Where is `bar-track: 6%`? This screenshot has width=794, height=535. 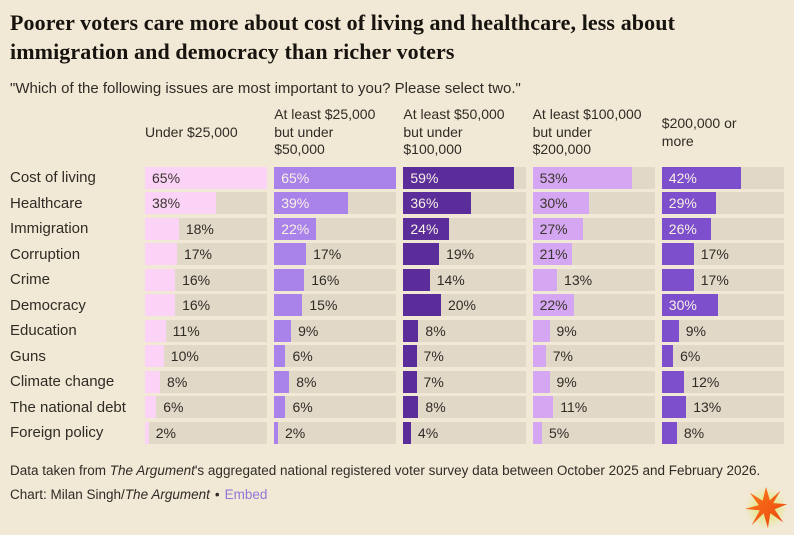
bar-track: 6% is located at coordinates (206, 407).